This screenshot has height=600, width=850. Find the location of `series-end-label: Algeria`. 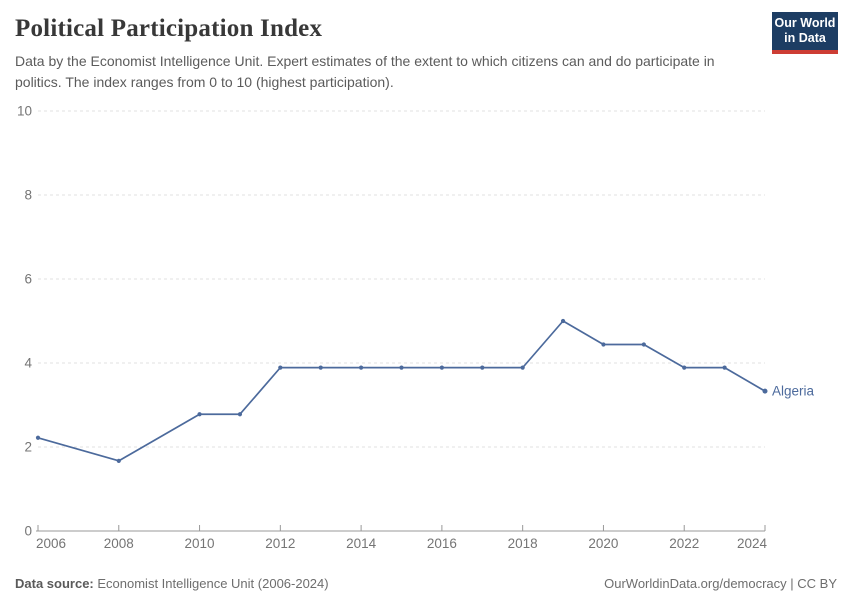

series-end-label: Algeria is located at coordinates (793, 391).